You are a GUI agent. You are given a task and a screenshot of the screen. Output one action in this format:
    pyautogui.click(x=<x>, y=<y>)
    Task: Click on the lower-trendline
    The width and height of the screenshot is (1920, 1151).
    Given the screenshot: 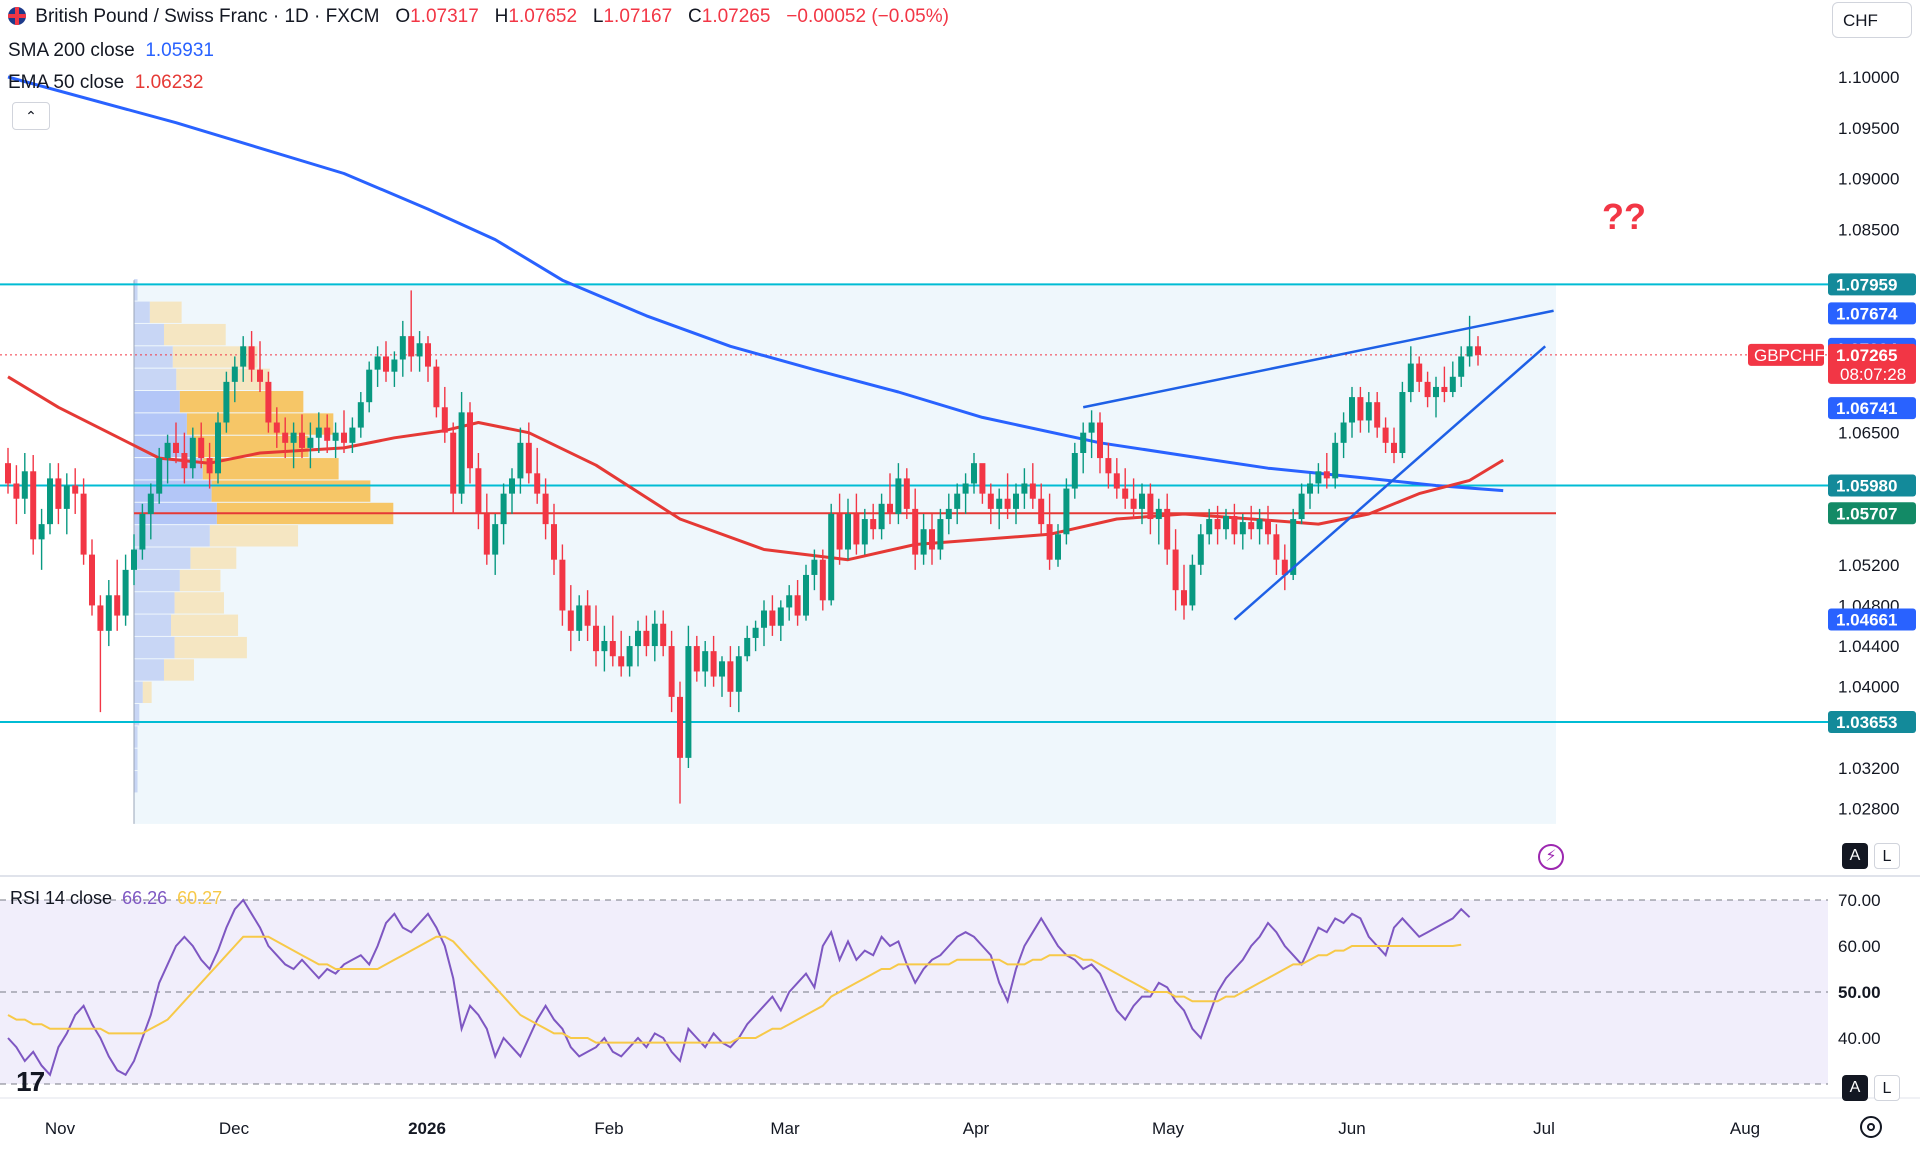 What is the action you would take?
    pyautogui.click(x=1390, y=483)
    